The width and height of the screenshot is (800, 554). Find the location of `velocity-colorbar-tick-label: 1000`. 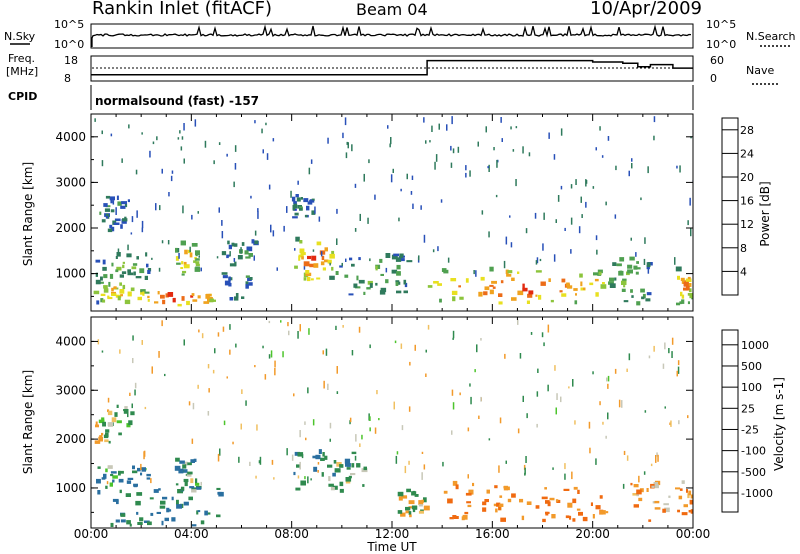

velocity-colorbar-tick-label: 1000 is located at coordinates (755, 345).